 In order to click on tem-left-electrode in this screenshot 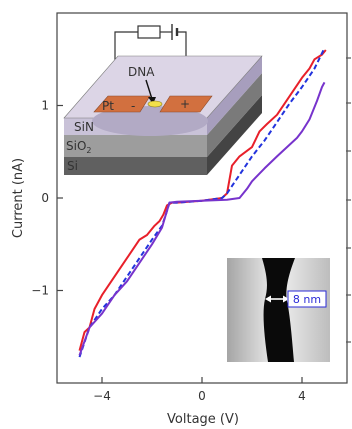, I will do `click(247, 310)`.